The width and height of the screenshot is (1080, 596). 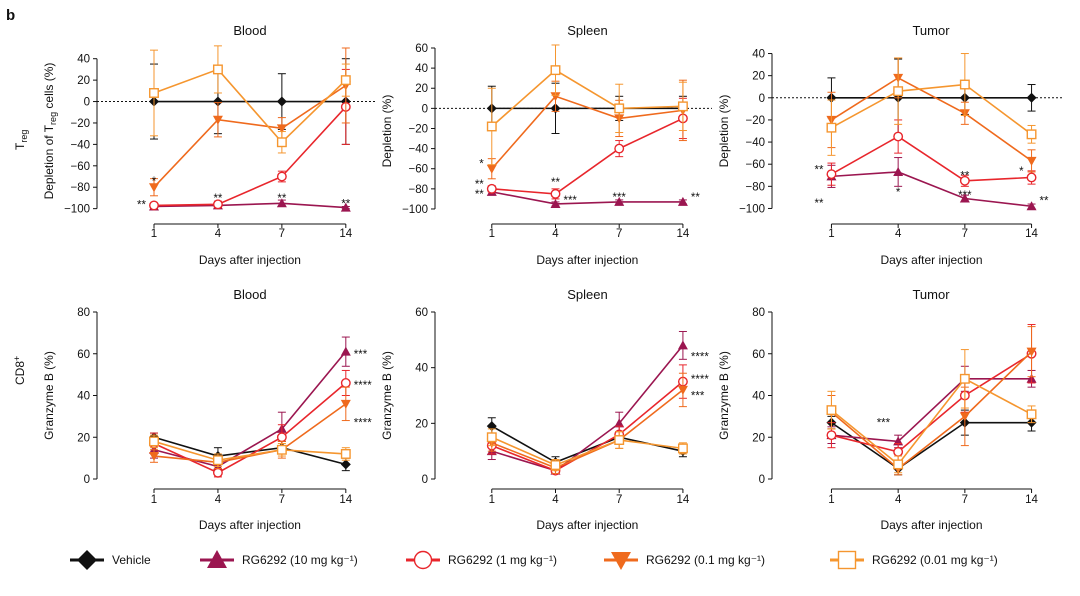 I want to click on y-tick-label: −100, so click(x=752, y=209).